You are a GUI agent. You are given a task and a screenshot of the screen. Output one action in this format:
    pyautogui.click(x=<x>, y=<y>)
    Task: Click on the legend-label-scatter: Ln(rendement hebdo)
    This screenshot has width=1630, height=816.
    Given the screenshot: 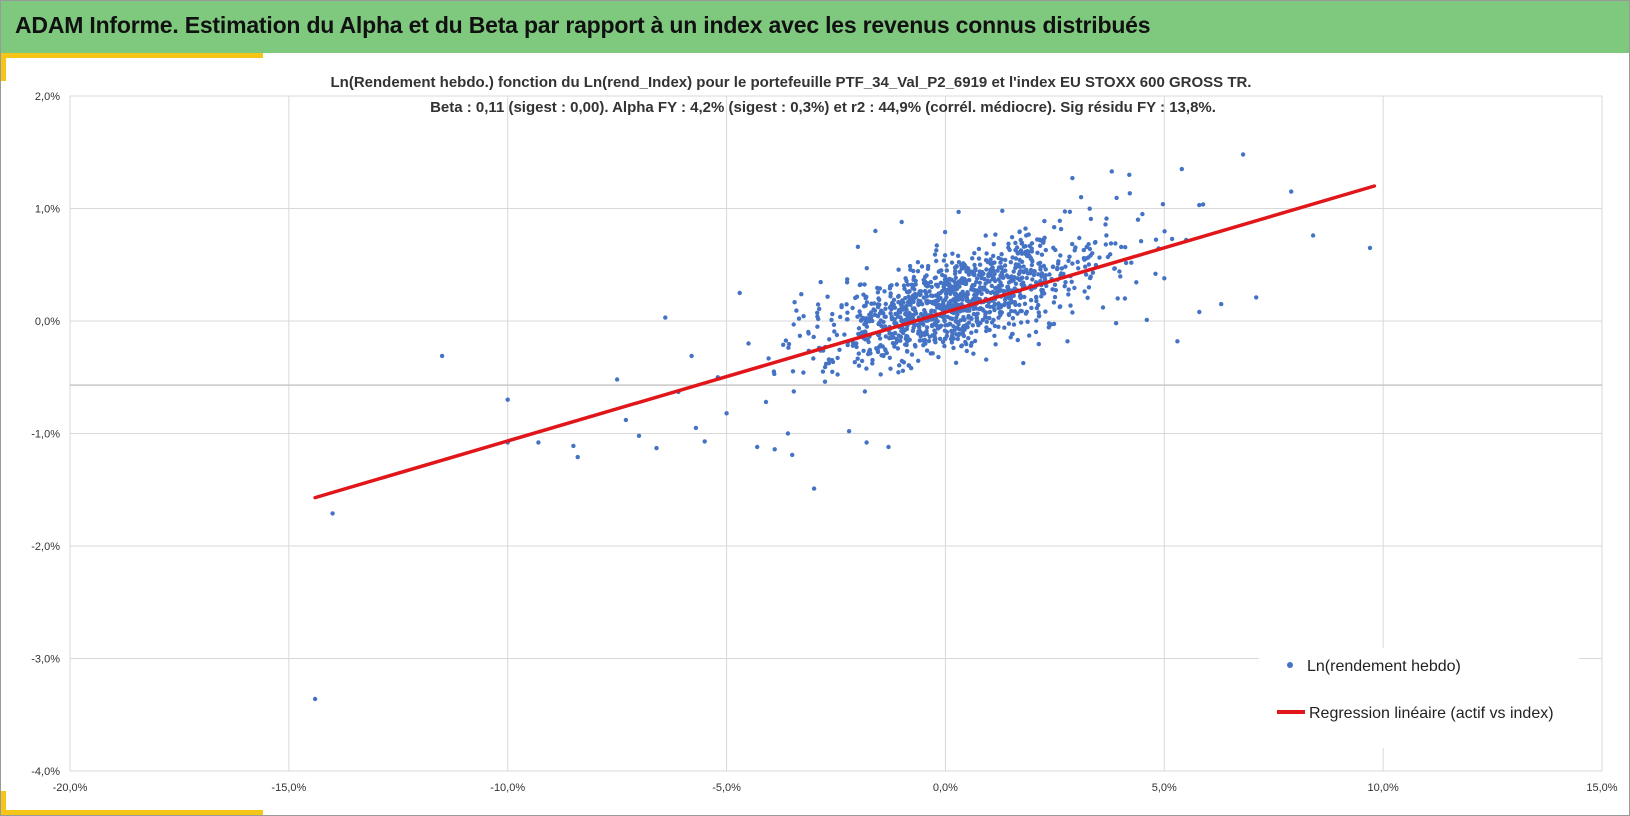 What is the action you would take?
    pyautogui.click(x=1384, y=666)
    